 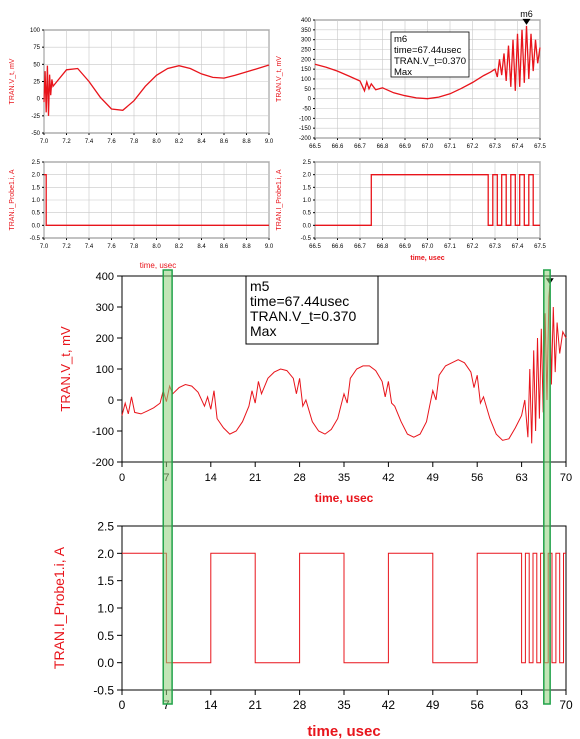 What do you see at coordinates (306, 239) in the screenshot?
I see `y-tick-label: -0.5` at bounding box center [306, 239].